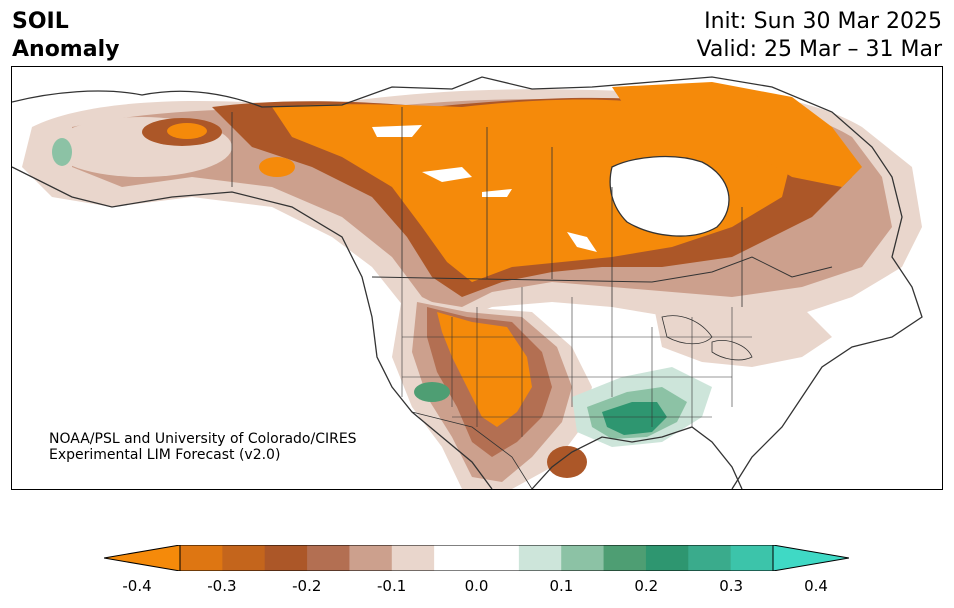 Image resolution: width=954 pixels, height=608 pixels. I want to click on anomaly-alaska-green, so click(62, 152).